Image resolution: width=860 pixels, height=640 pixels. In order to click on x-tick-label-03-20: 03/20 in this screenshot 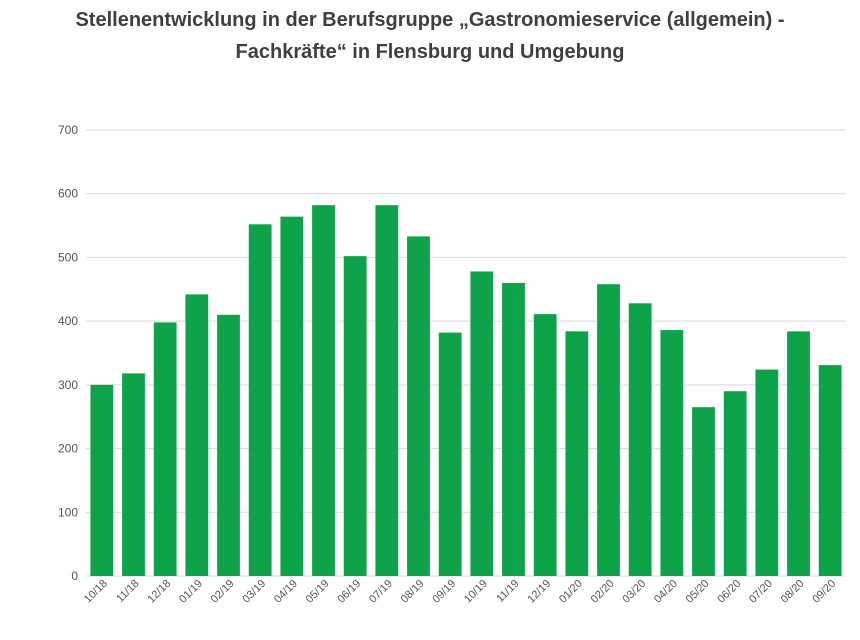, I will do `click(634, 592)`.